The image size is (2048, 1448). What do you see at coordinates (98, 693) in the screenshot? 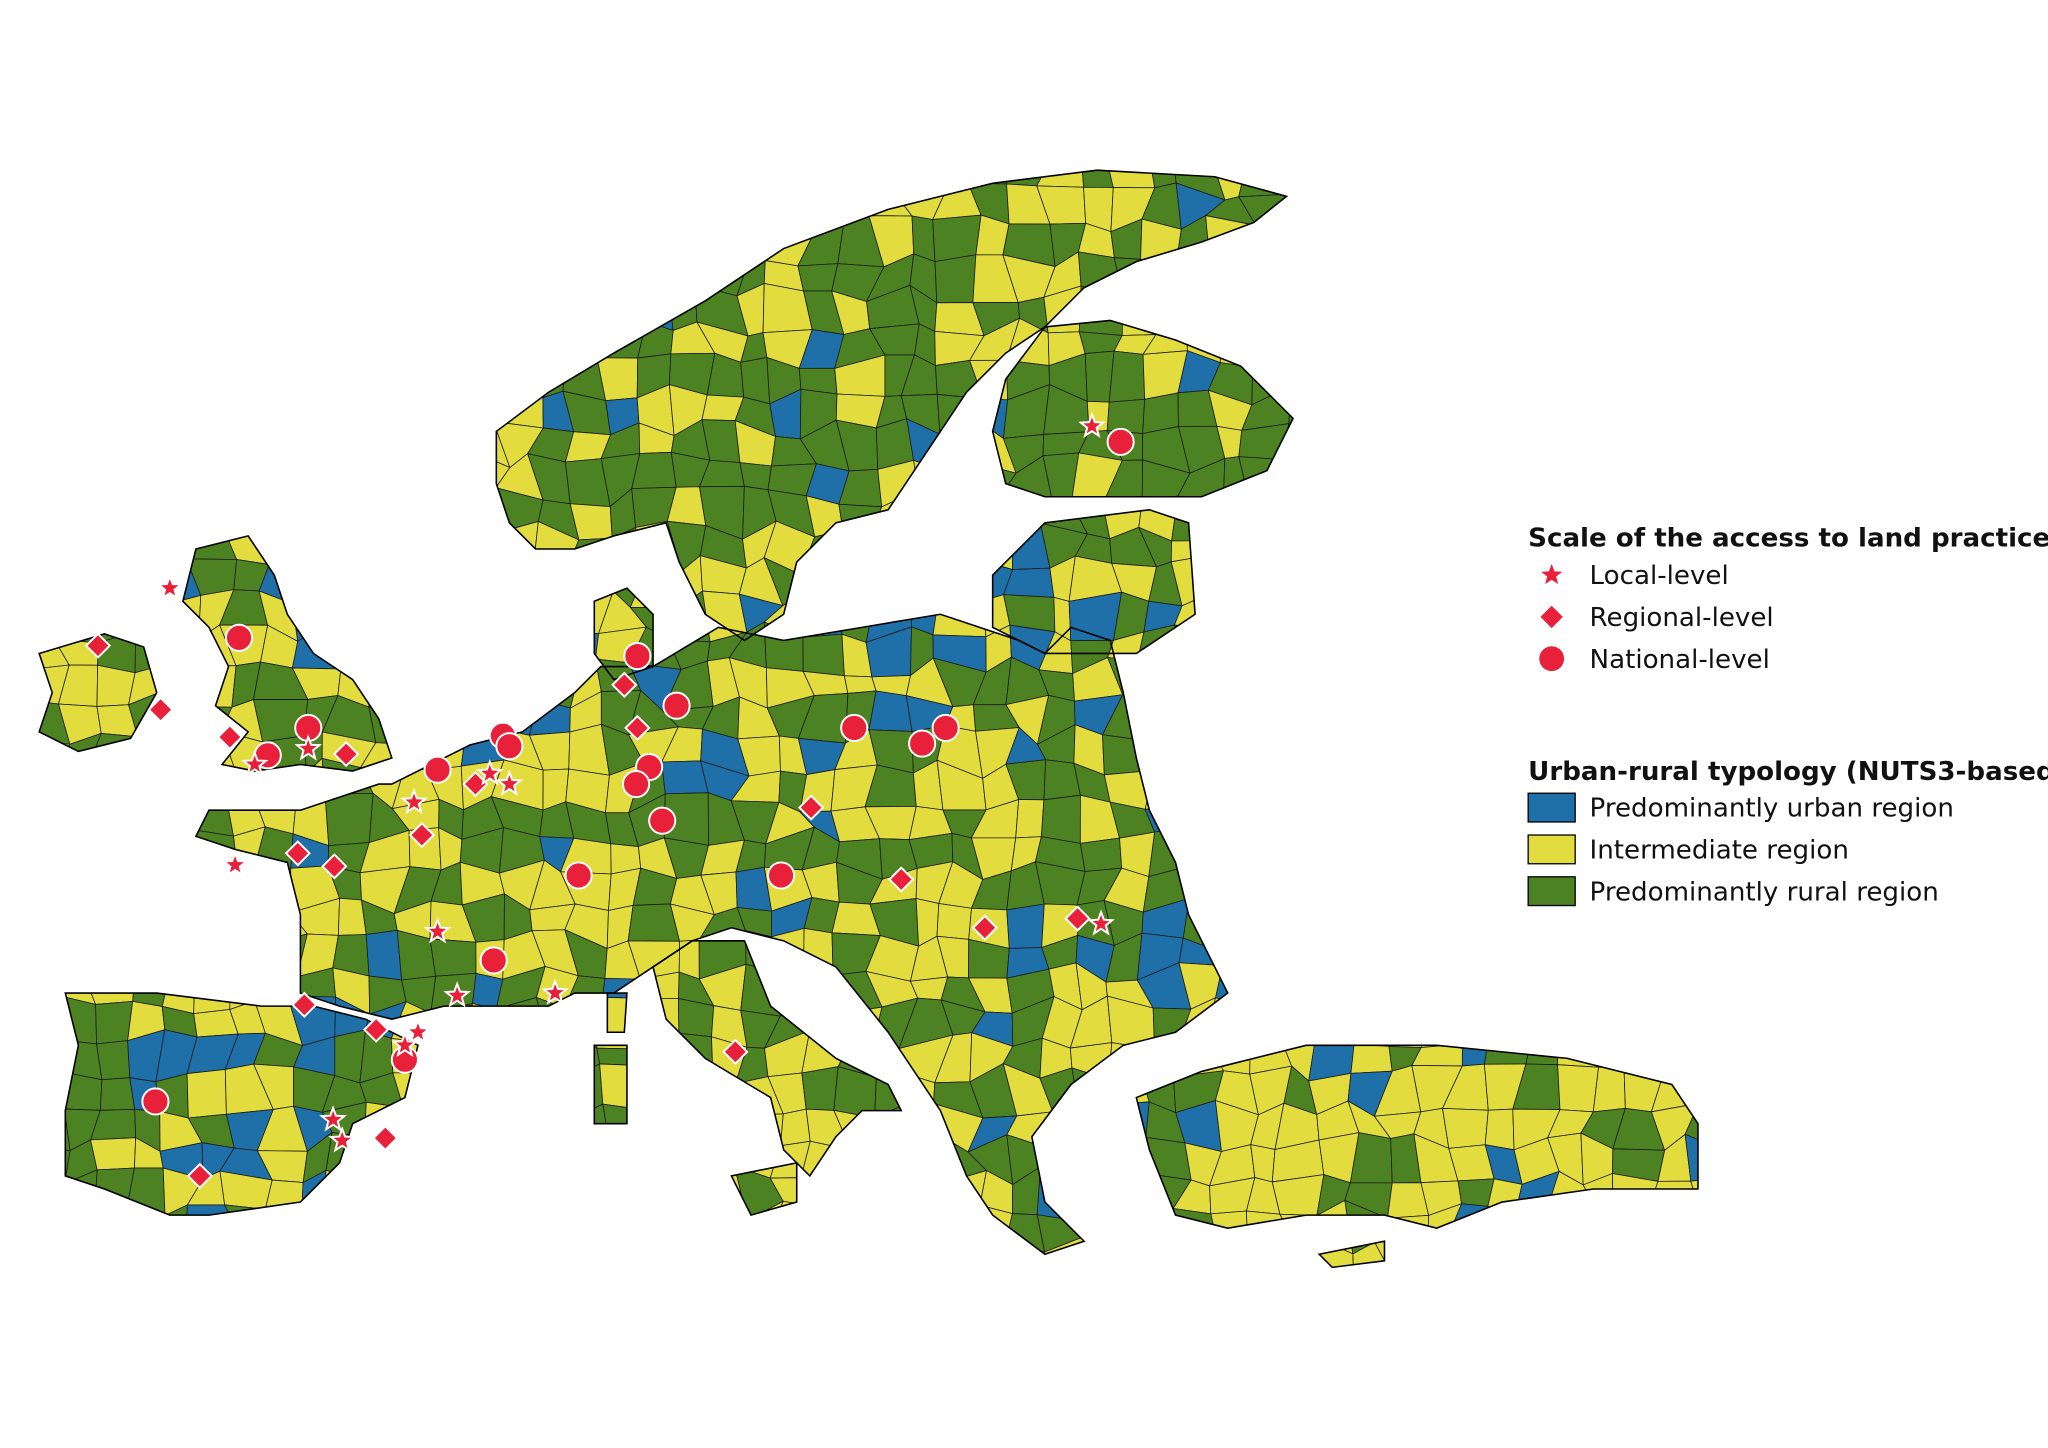
I see `coastline` at bounding box center [98, 693].